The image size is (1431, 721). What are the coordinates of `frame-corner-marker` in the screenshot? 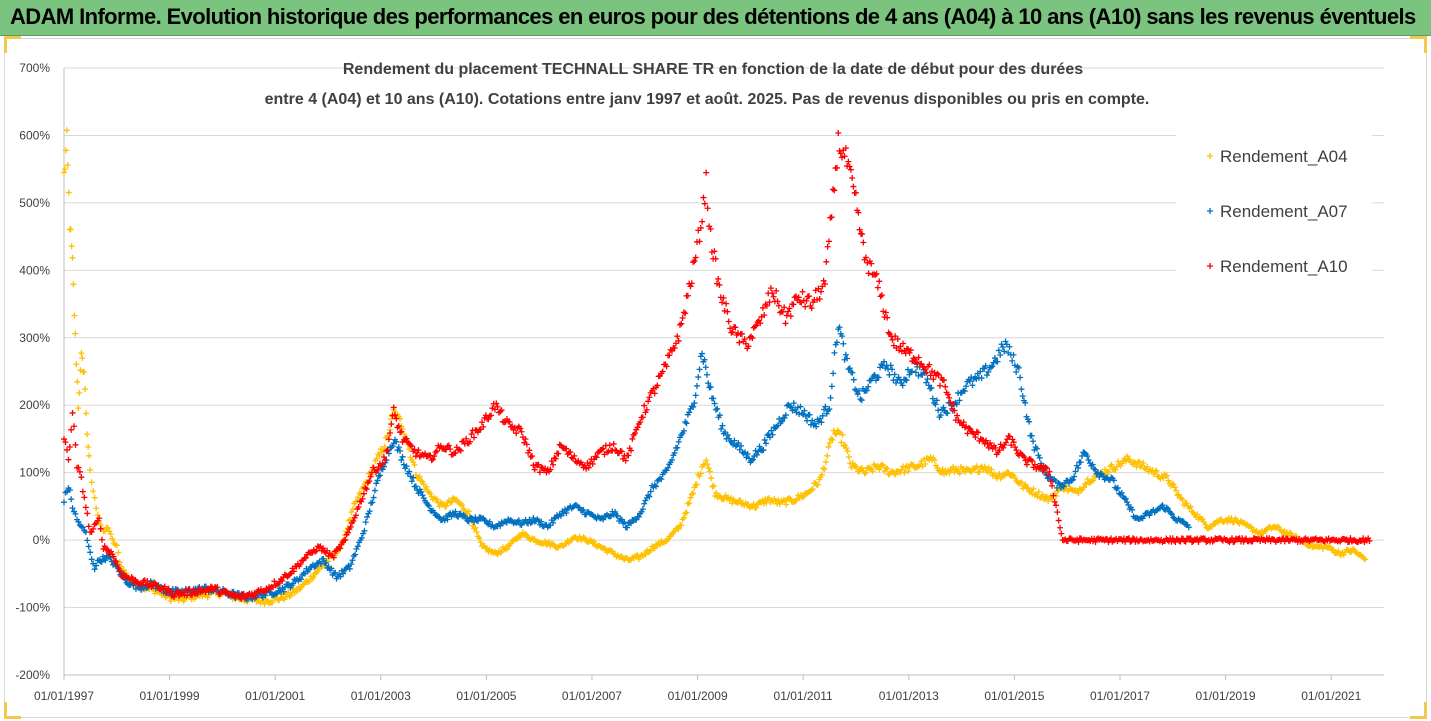 It's located at (1418, 710).